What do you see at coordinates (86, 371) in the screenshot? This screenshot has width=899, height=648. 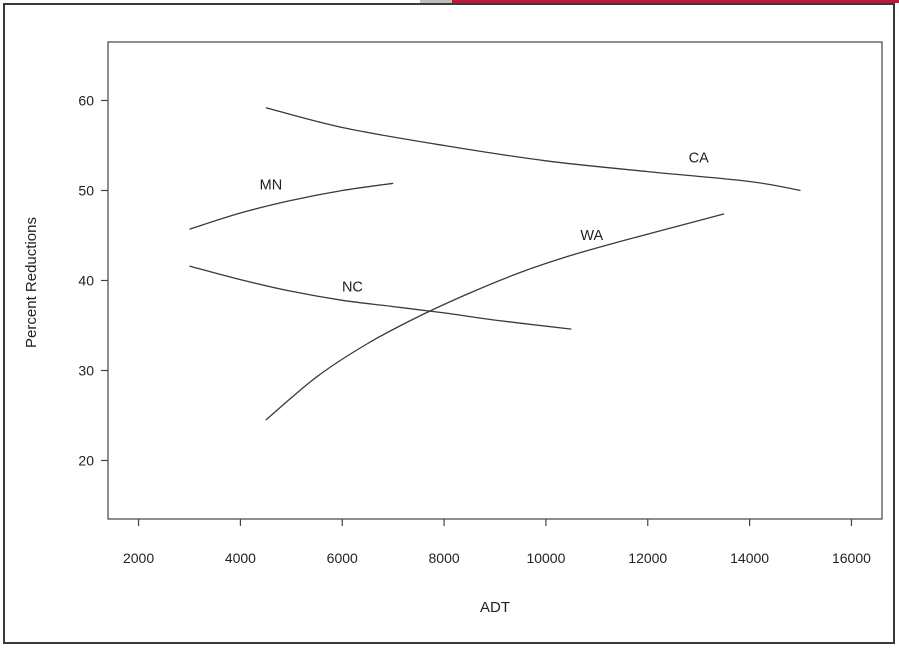 I see `y-tick-label: 30` at bounding box center [86, 371].